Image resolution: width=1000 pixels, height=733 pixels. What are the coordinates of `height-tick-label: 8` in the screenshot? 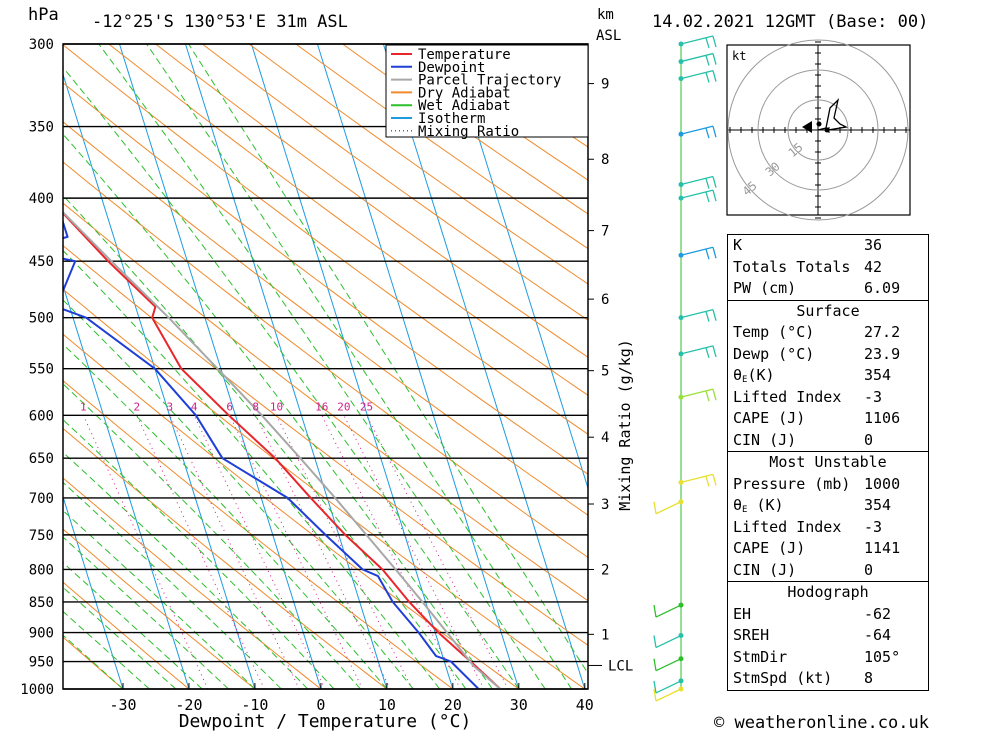 It's located at (605, 160).